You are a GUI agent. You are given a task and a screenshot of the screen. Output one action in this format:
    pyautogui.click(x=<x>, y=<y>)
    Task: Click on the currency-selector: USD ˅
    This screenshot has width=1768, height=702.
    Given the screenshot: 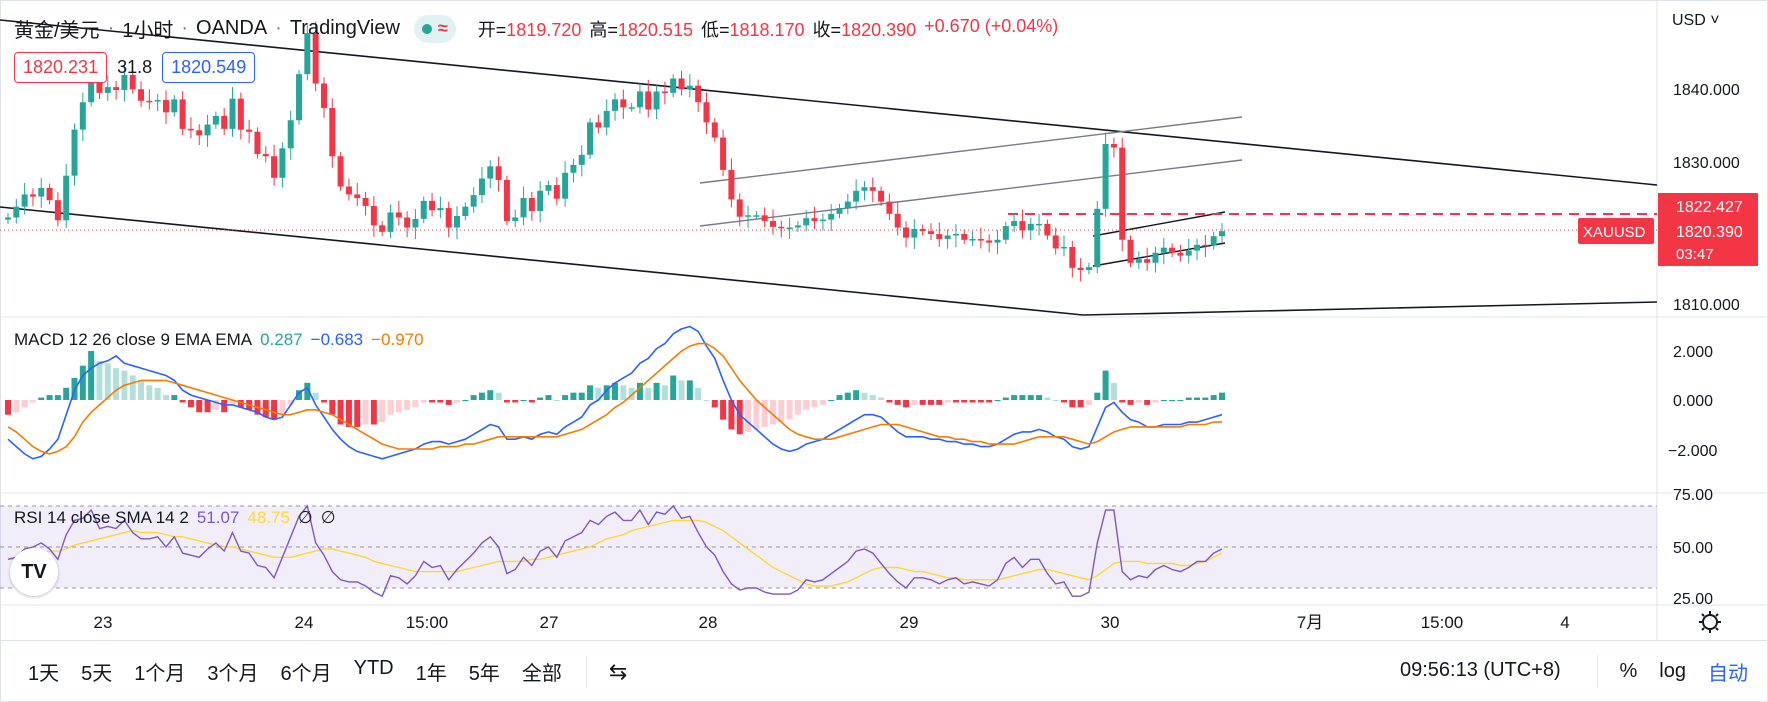 What is the action you would take?
    pyautogui.click(x=1696, y=21)
    